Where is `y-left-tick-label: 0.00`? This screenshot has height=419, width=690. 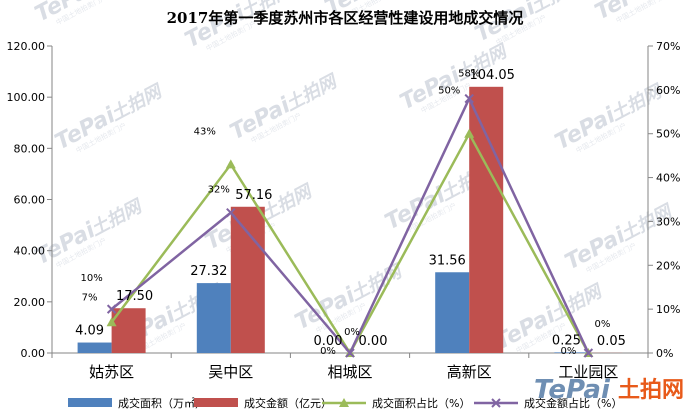
y-left-tick-label: 0.00 is located at coordinates (33, 353).